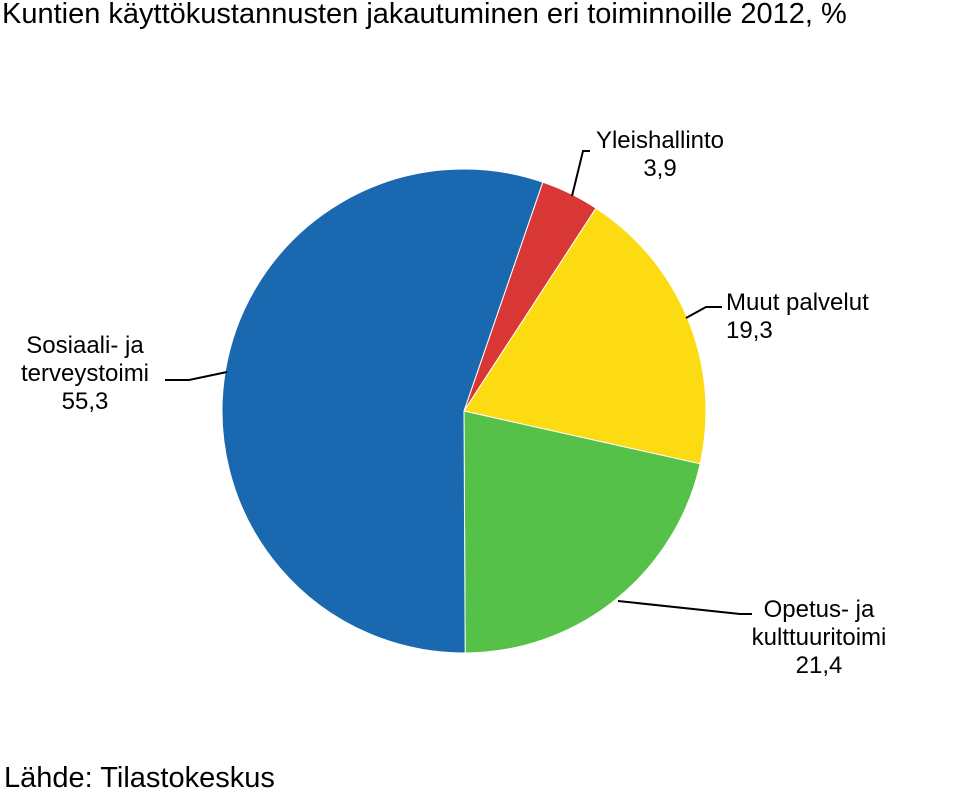  I want to click on slice-value-text: 3,9, so click(659, 168).